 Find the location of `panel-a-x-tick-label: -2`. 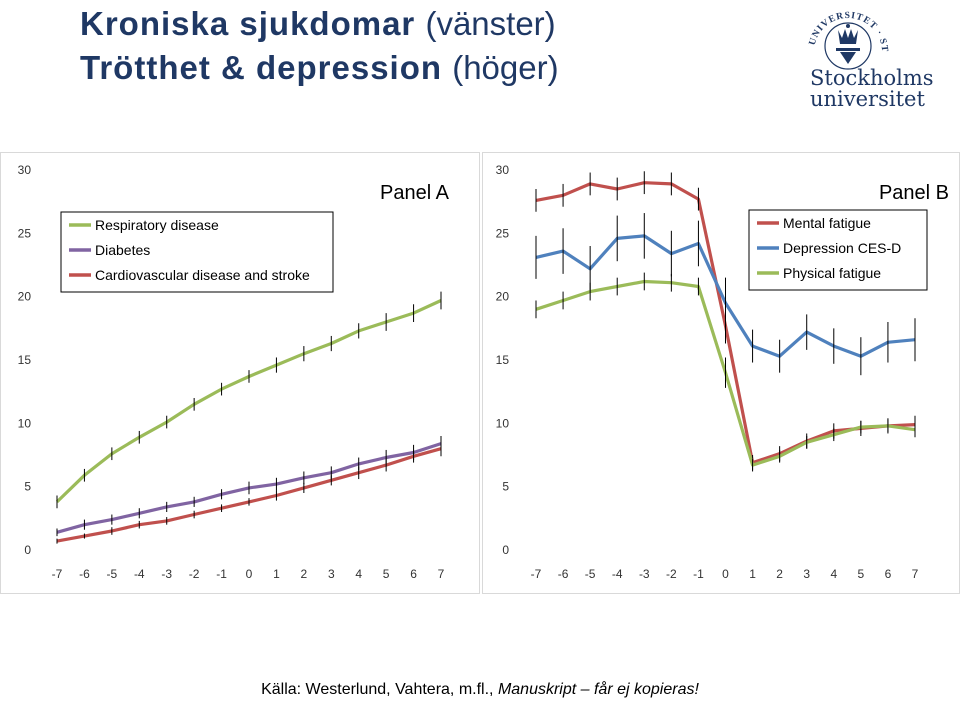

panel-a-x-tick-label: -2 is located at coordinates (194, 574).